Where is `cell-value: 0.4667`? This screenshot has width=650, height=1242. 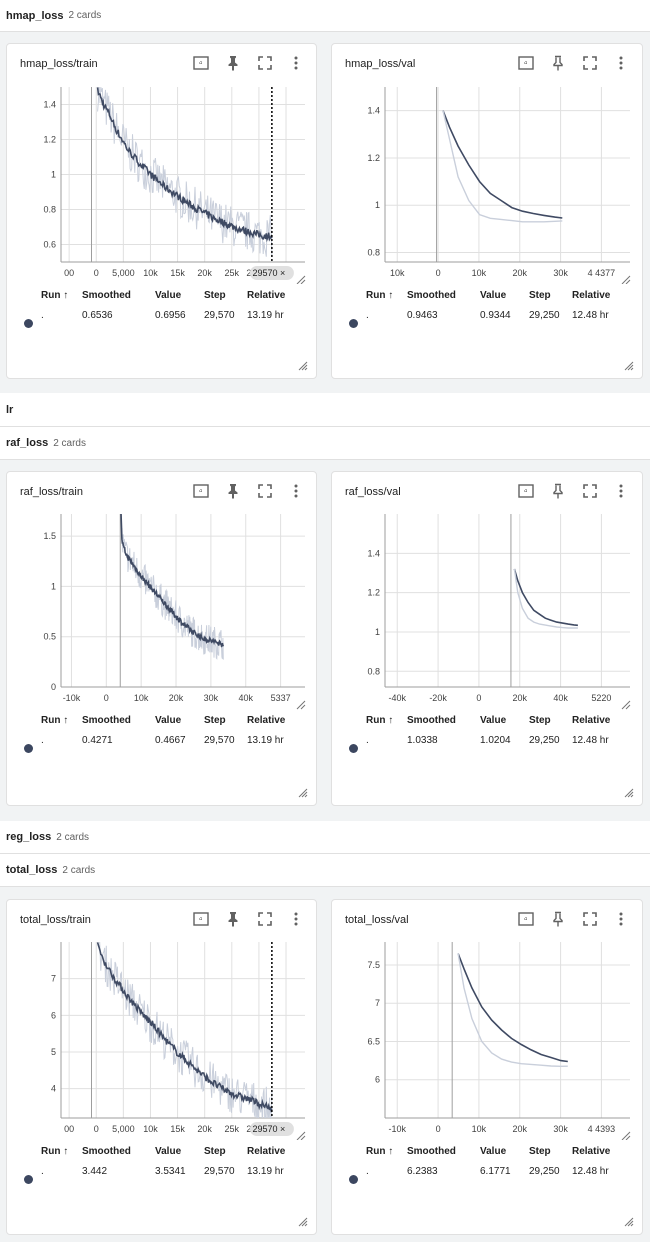
cell-value: 0.4667 is located at coordinates (170, 740).